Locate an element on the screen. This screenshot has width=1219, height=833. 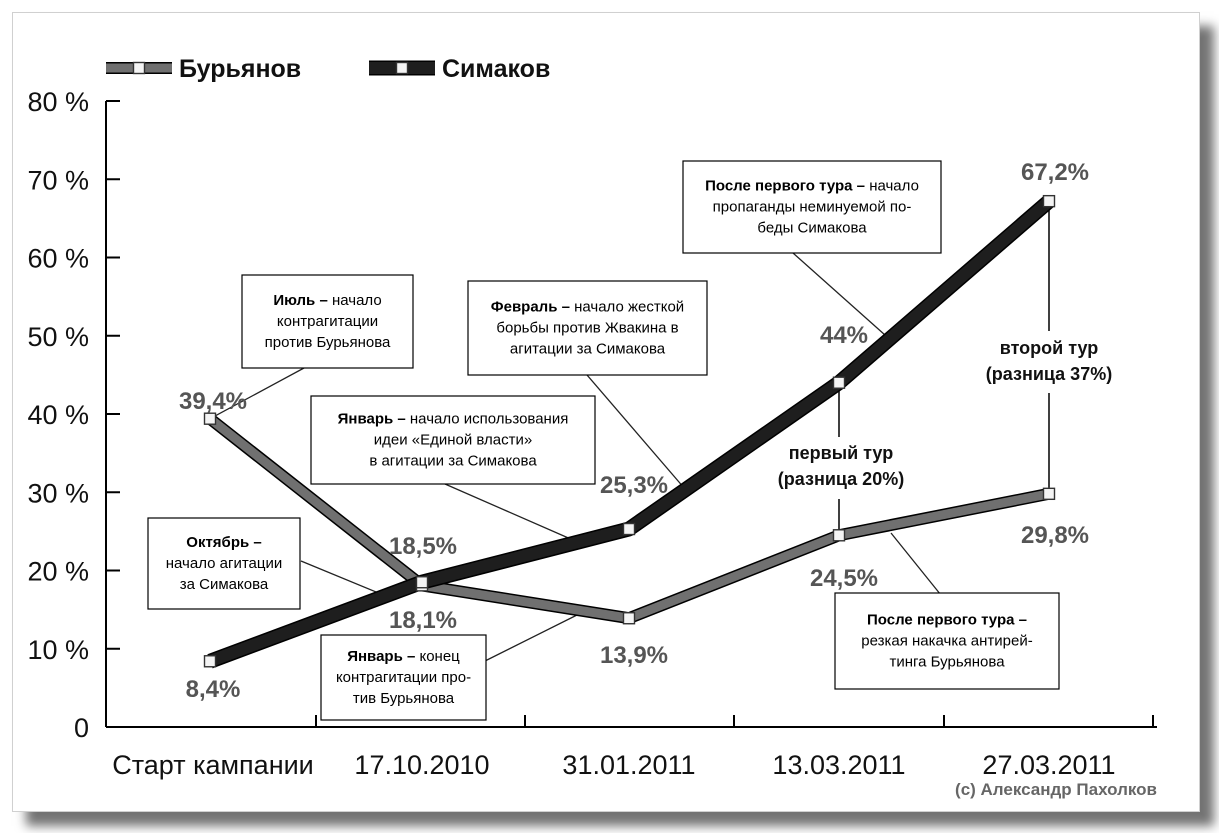
data-label: 67,2% is located at coordinates (1055, 172).